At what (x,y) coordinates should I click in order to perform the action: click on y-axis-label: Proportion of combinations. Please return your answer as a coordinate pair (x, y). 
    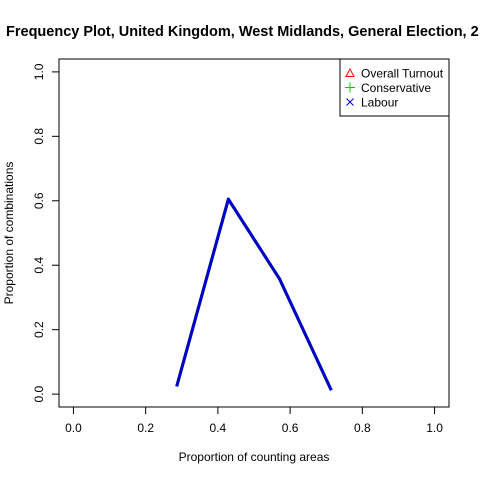
    Looking at the image, I should click on (9, 233).